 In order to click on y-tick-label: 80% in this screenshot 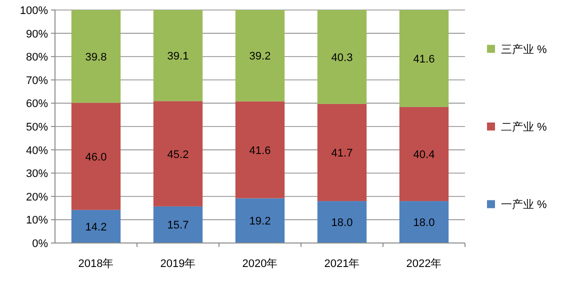, I will do `click(37, 58)`.